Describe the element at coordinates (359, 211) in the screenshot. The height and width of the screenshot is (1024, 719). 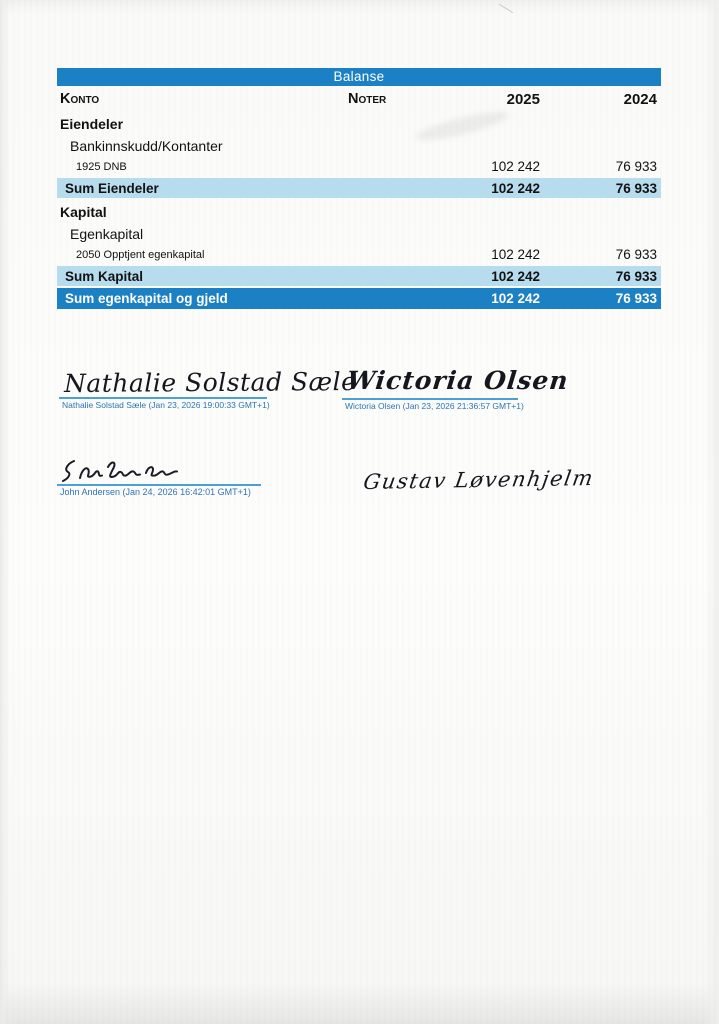
I see `table-row-section-kapital: Kapital` at that location.